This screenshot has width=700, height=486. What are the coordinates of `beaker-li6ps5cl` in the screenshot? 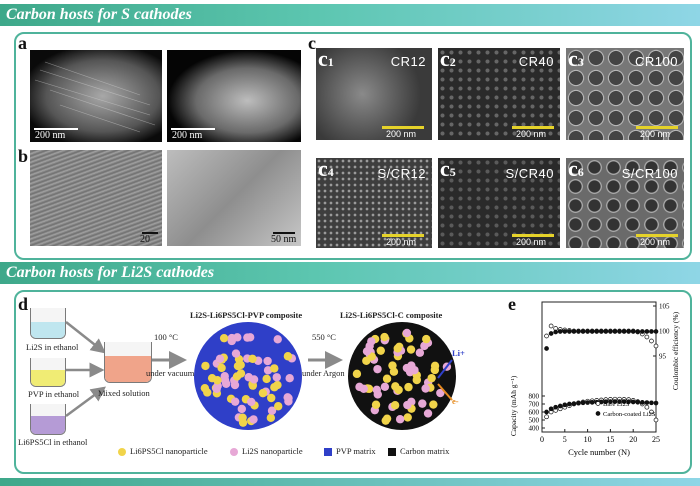 It's located at (48, 419).